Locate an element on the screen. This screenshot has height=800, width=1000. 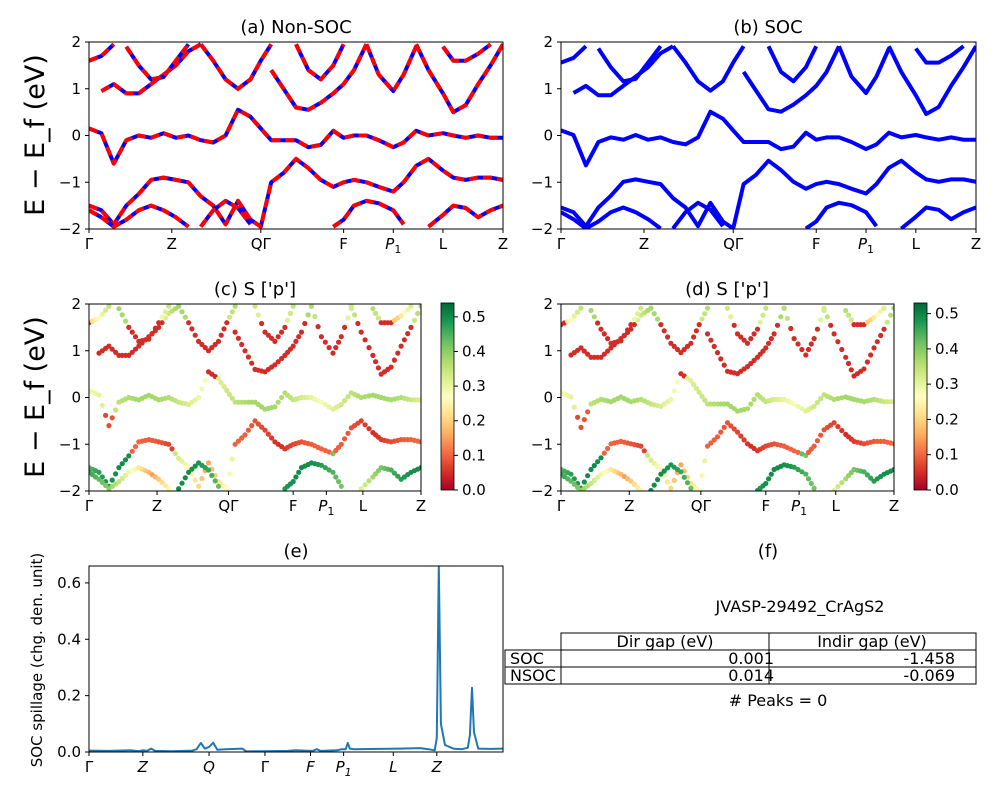
panel-d-title: (d) S ['p'] is located at coordinates (727, 289).